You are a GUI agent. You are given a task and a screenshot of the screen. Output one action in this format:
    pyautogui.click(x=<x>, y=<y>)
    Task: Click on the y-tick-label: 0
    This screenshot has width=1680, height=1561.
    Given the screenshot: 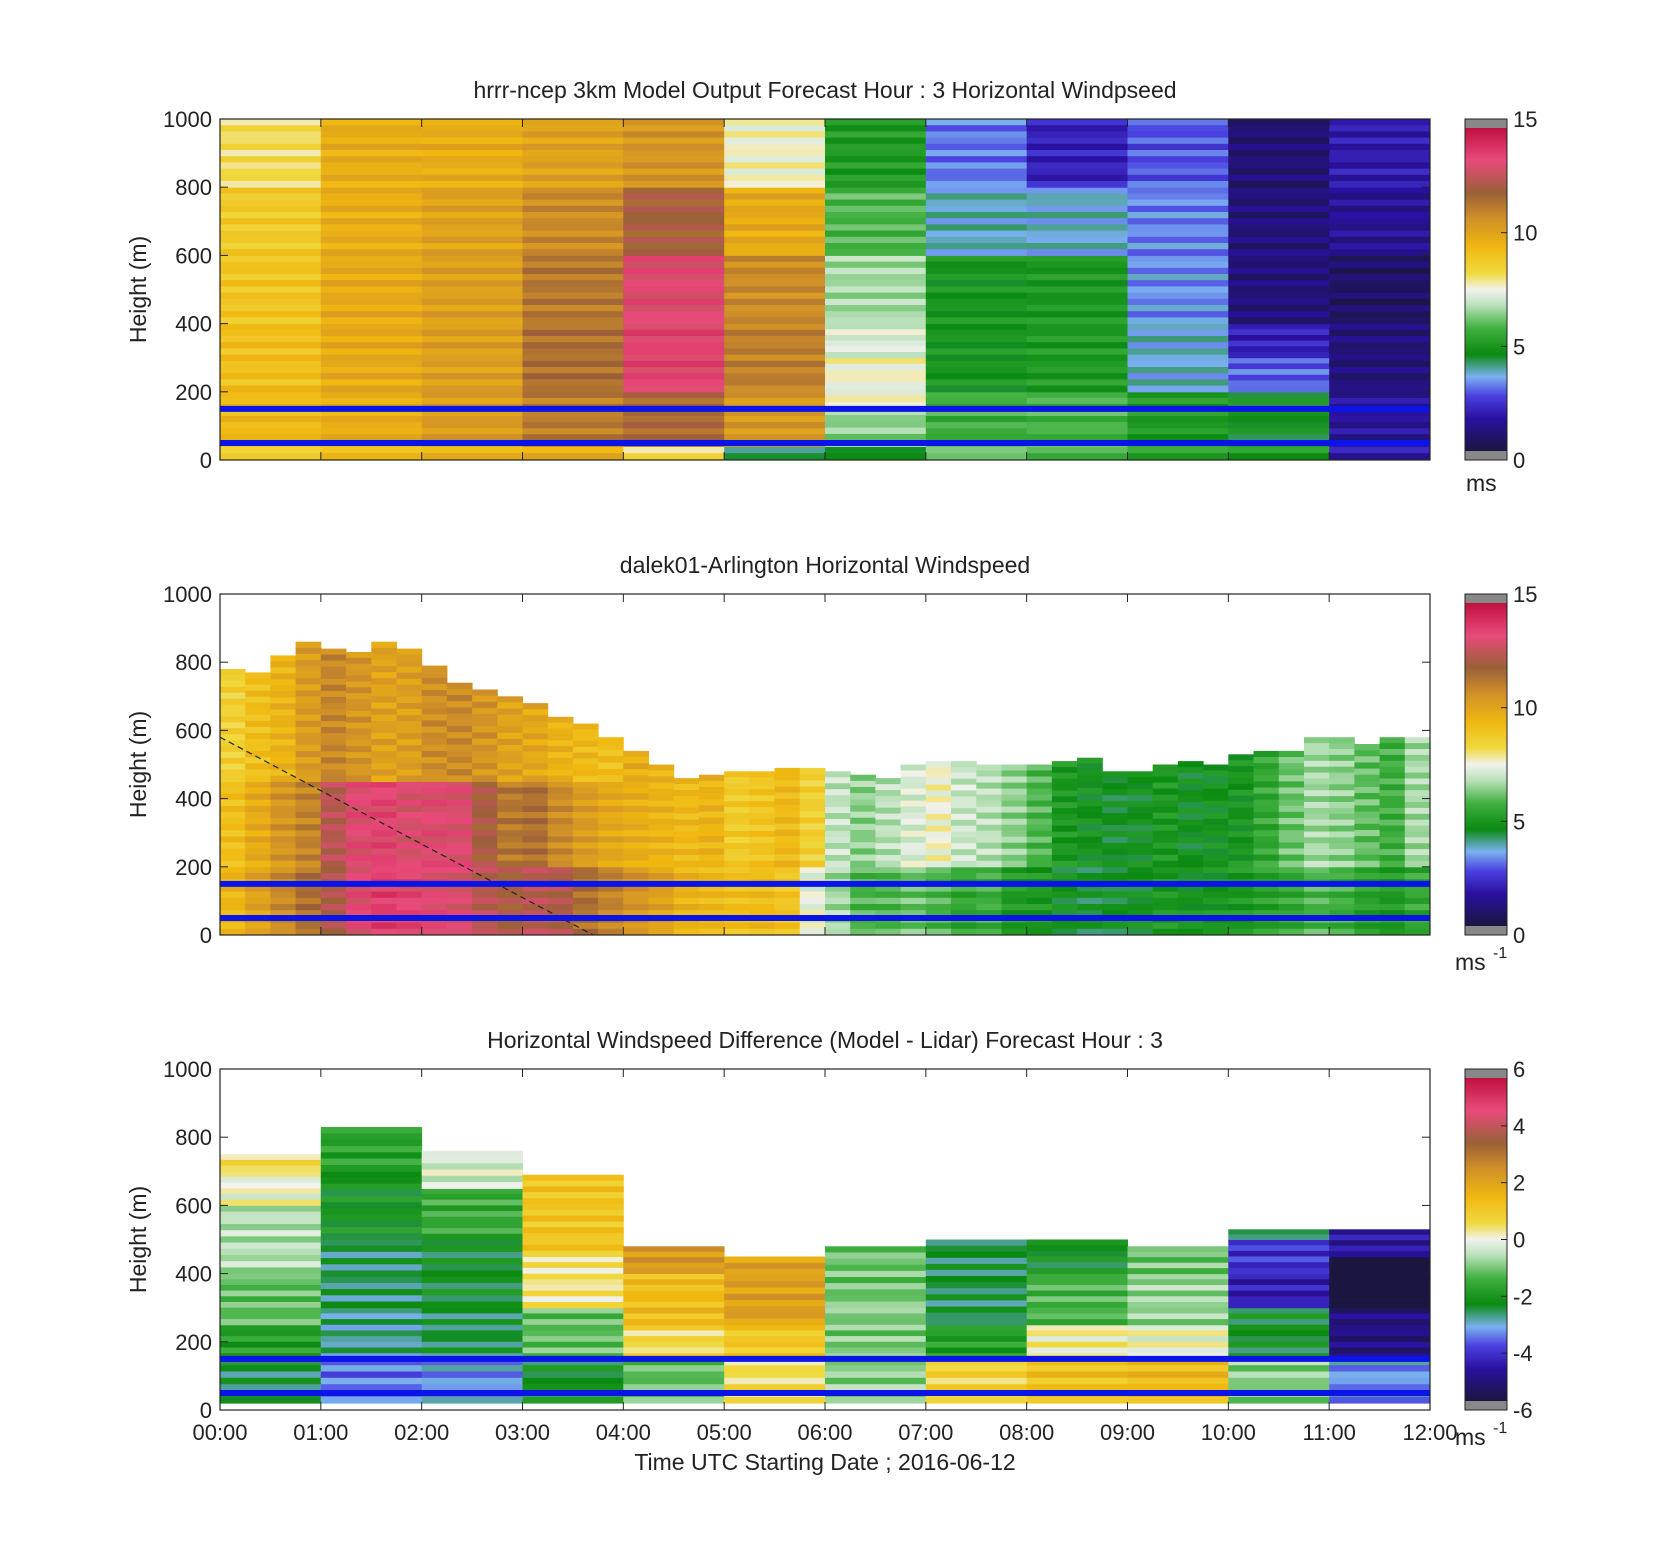 What is the action you would take?
    pyautogui.click(x=206, y=460)
    